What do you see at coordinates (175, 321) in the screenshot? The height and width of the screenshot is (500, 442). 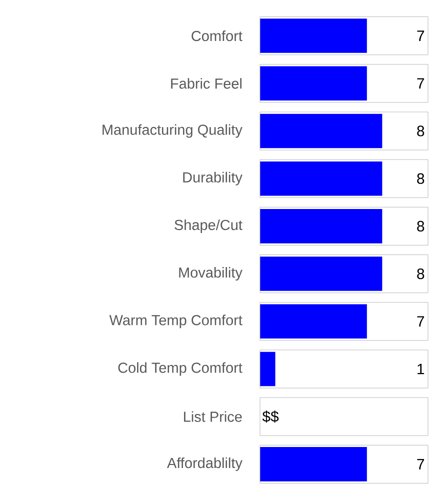 I see `y-tick-label: Warm Temp Comfort` at bounding box center [175, 321].